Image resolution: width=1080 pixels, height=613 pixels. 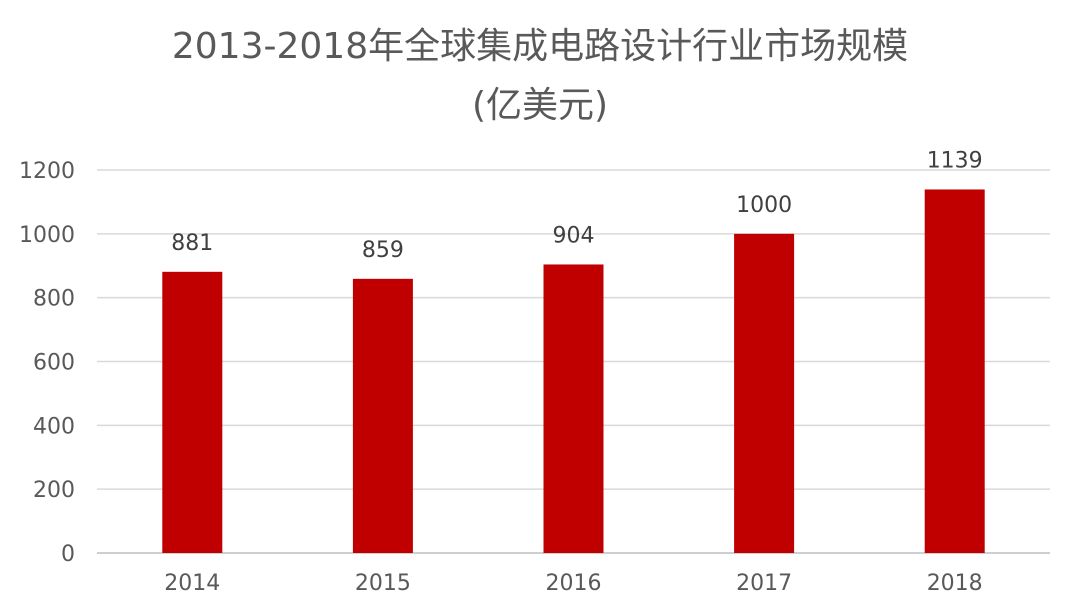 I want to click on data-label-2018: 1139, so click(x=955, y=160).